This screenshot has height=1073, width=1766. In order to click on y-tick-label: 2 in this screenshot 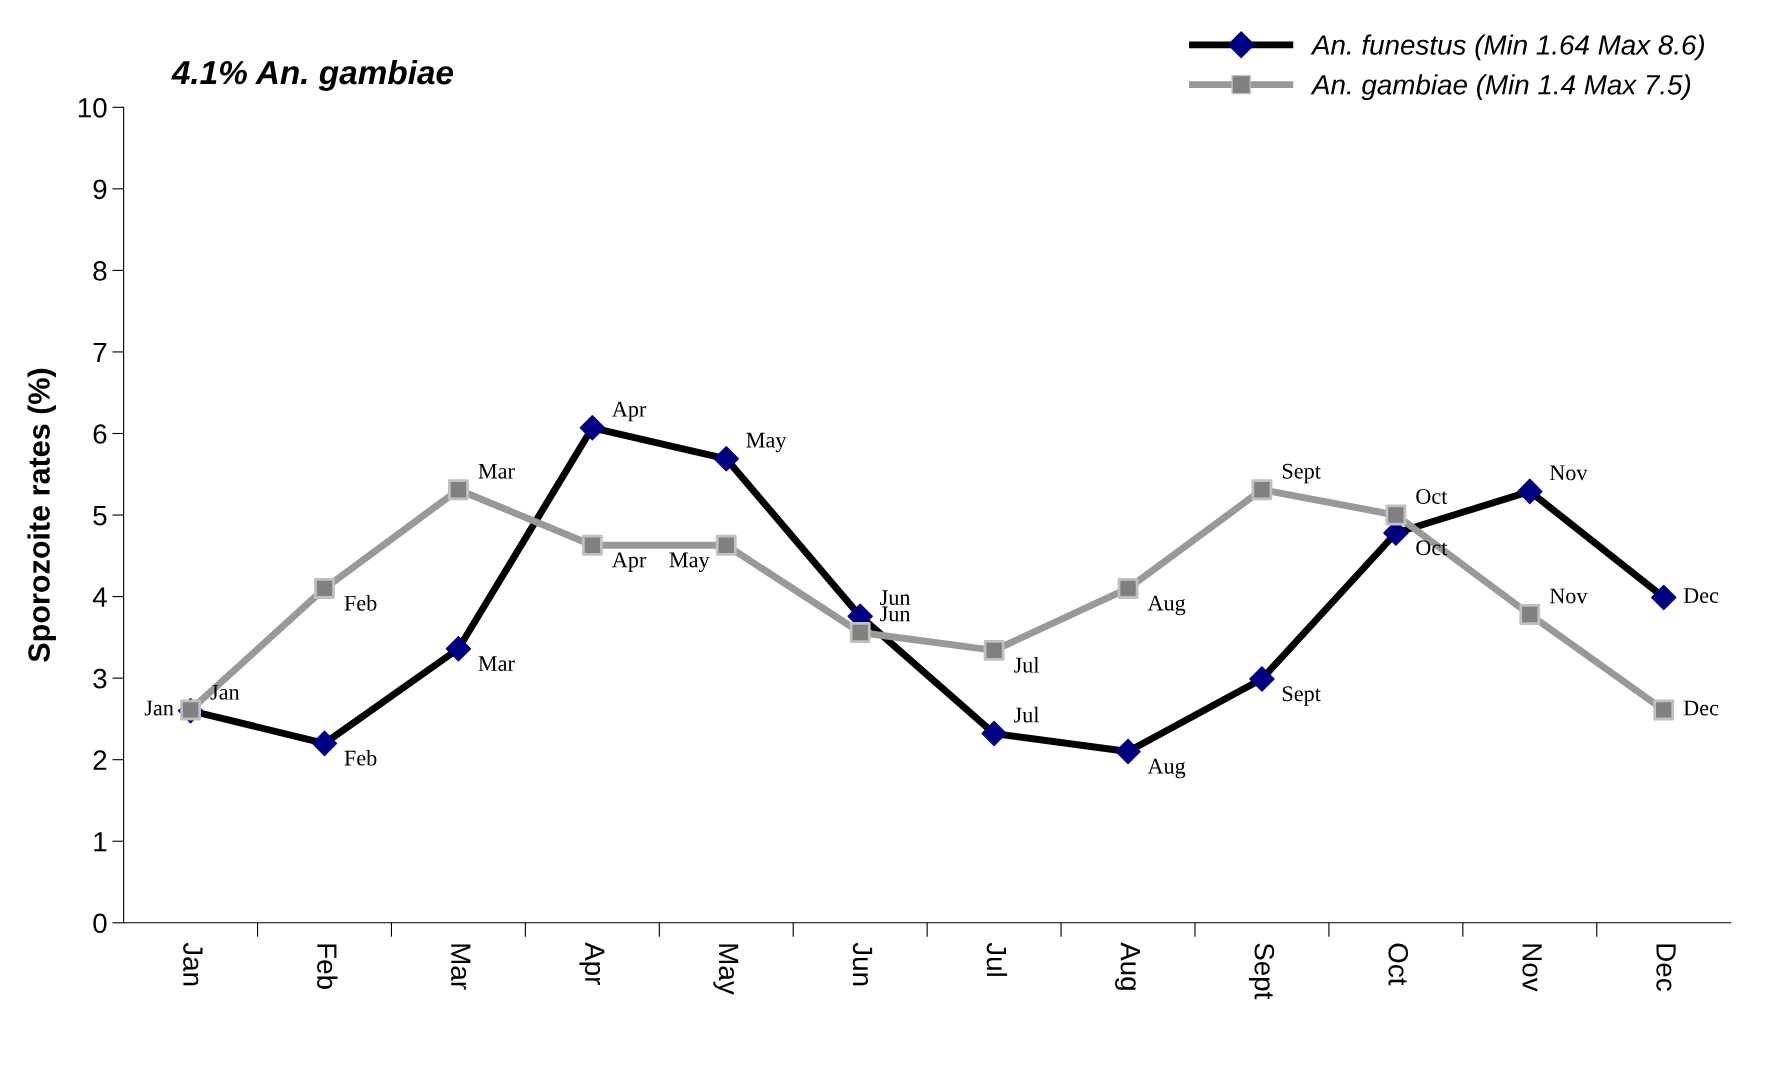, I will do `click(100, 760)`.